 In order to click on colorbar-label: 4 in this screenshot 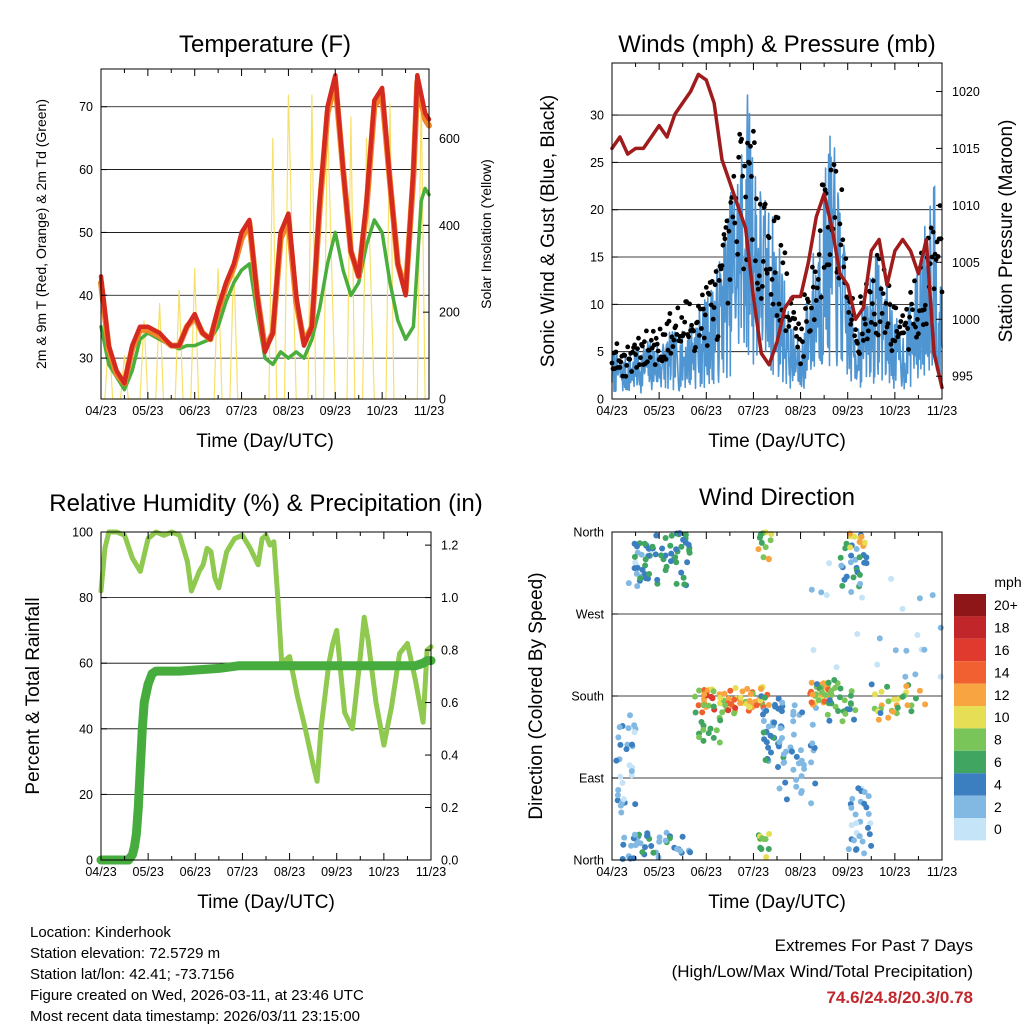, I will do `click(998, 784)`.